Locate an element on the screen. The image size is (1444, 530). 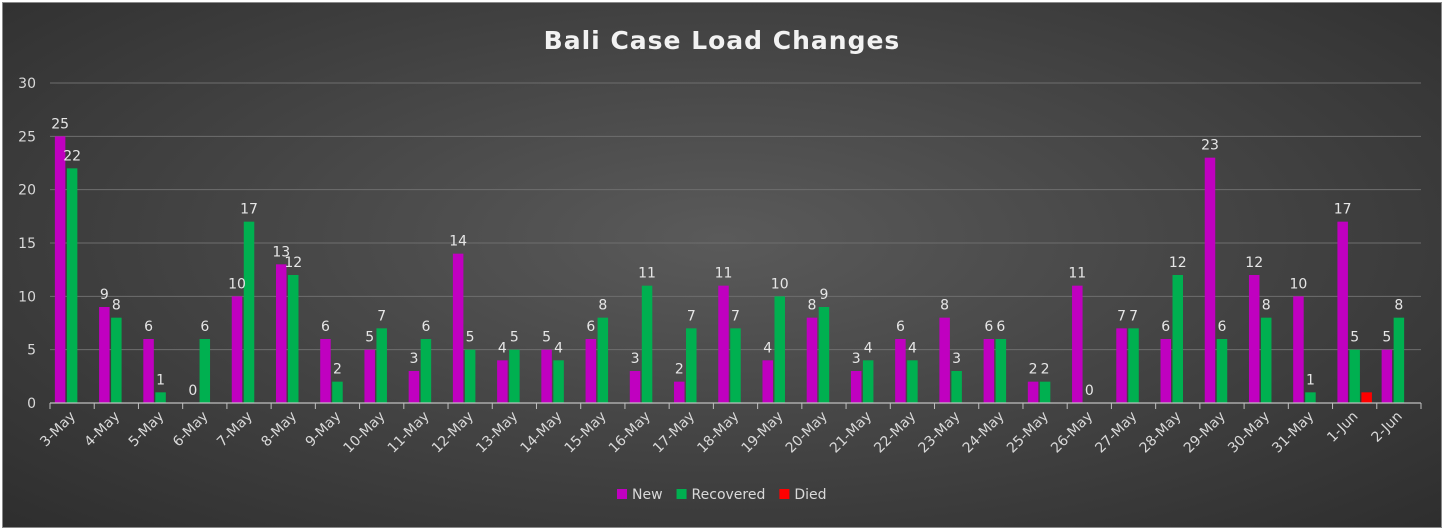
data-label-new-31-May: 10 is located at coordinates (1299, 284).